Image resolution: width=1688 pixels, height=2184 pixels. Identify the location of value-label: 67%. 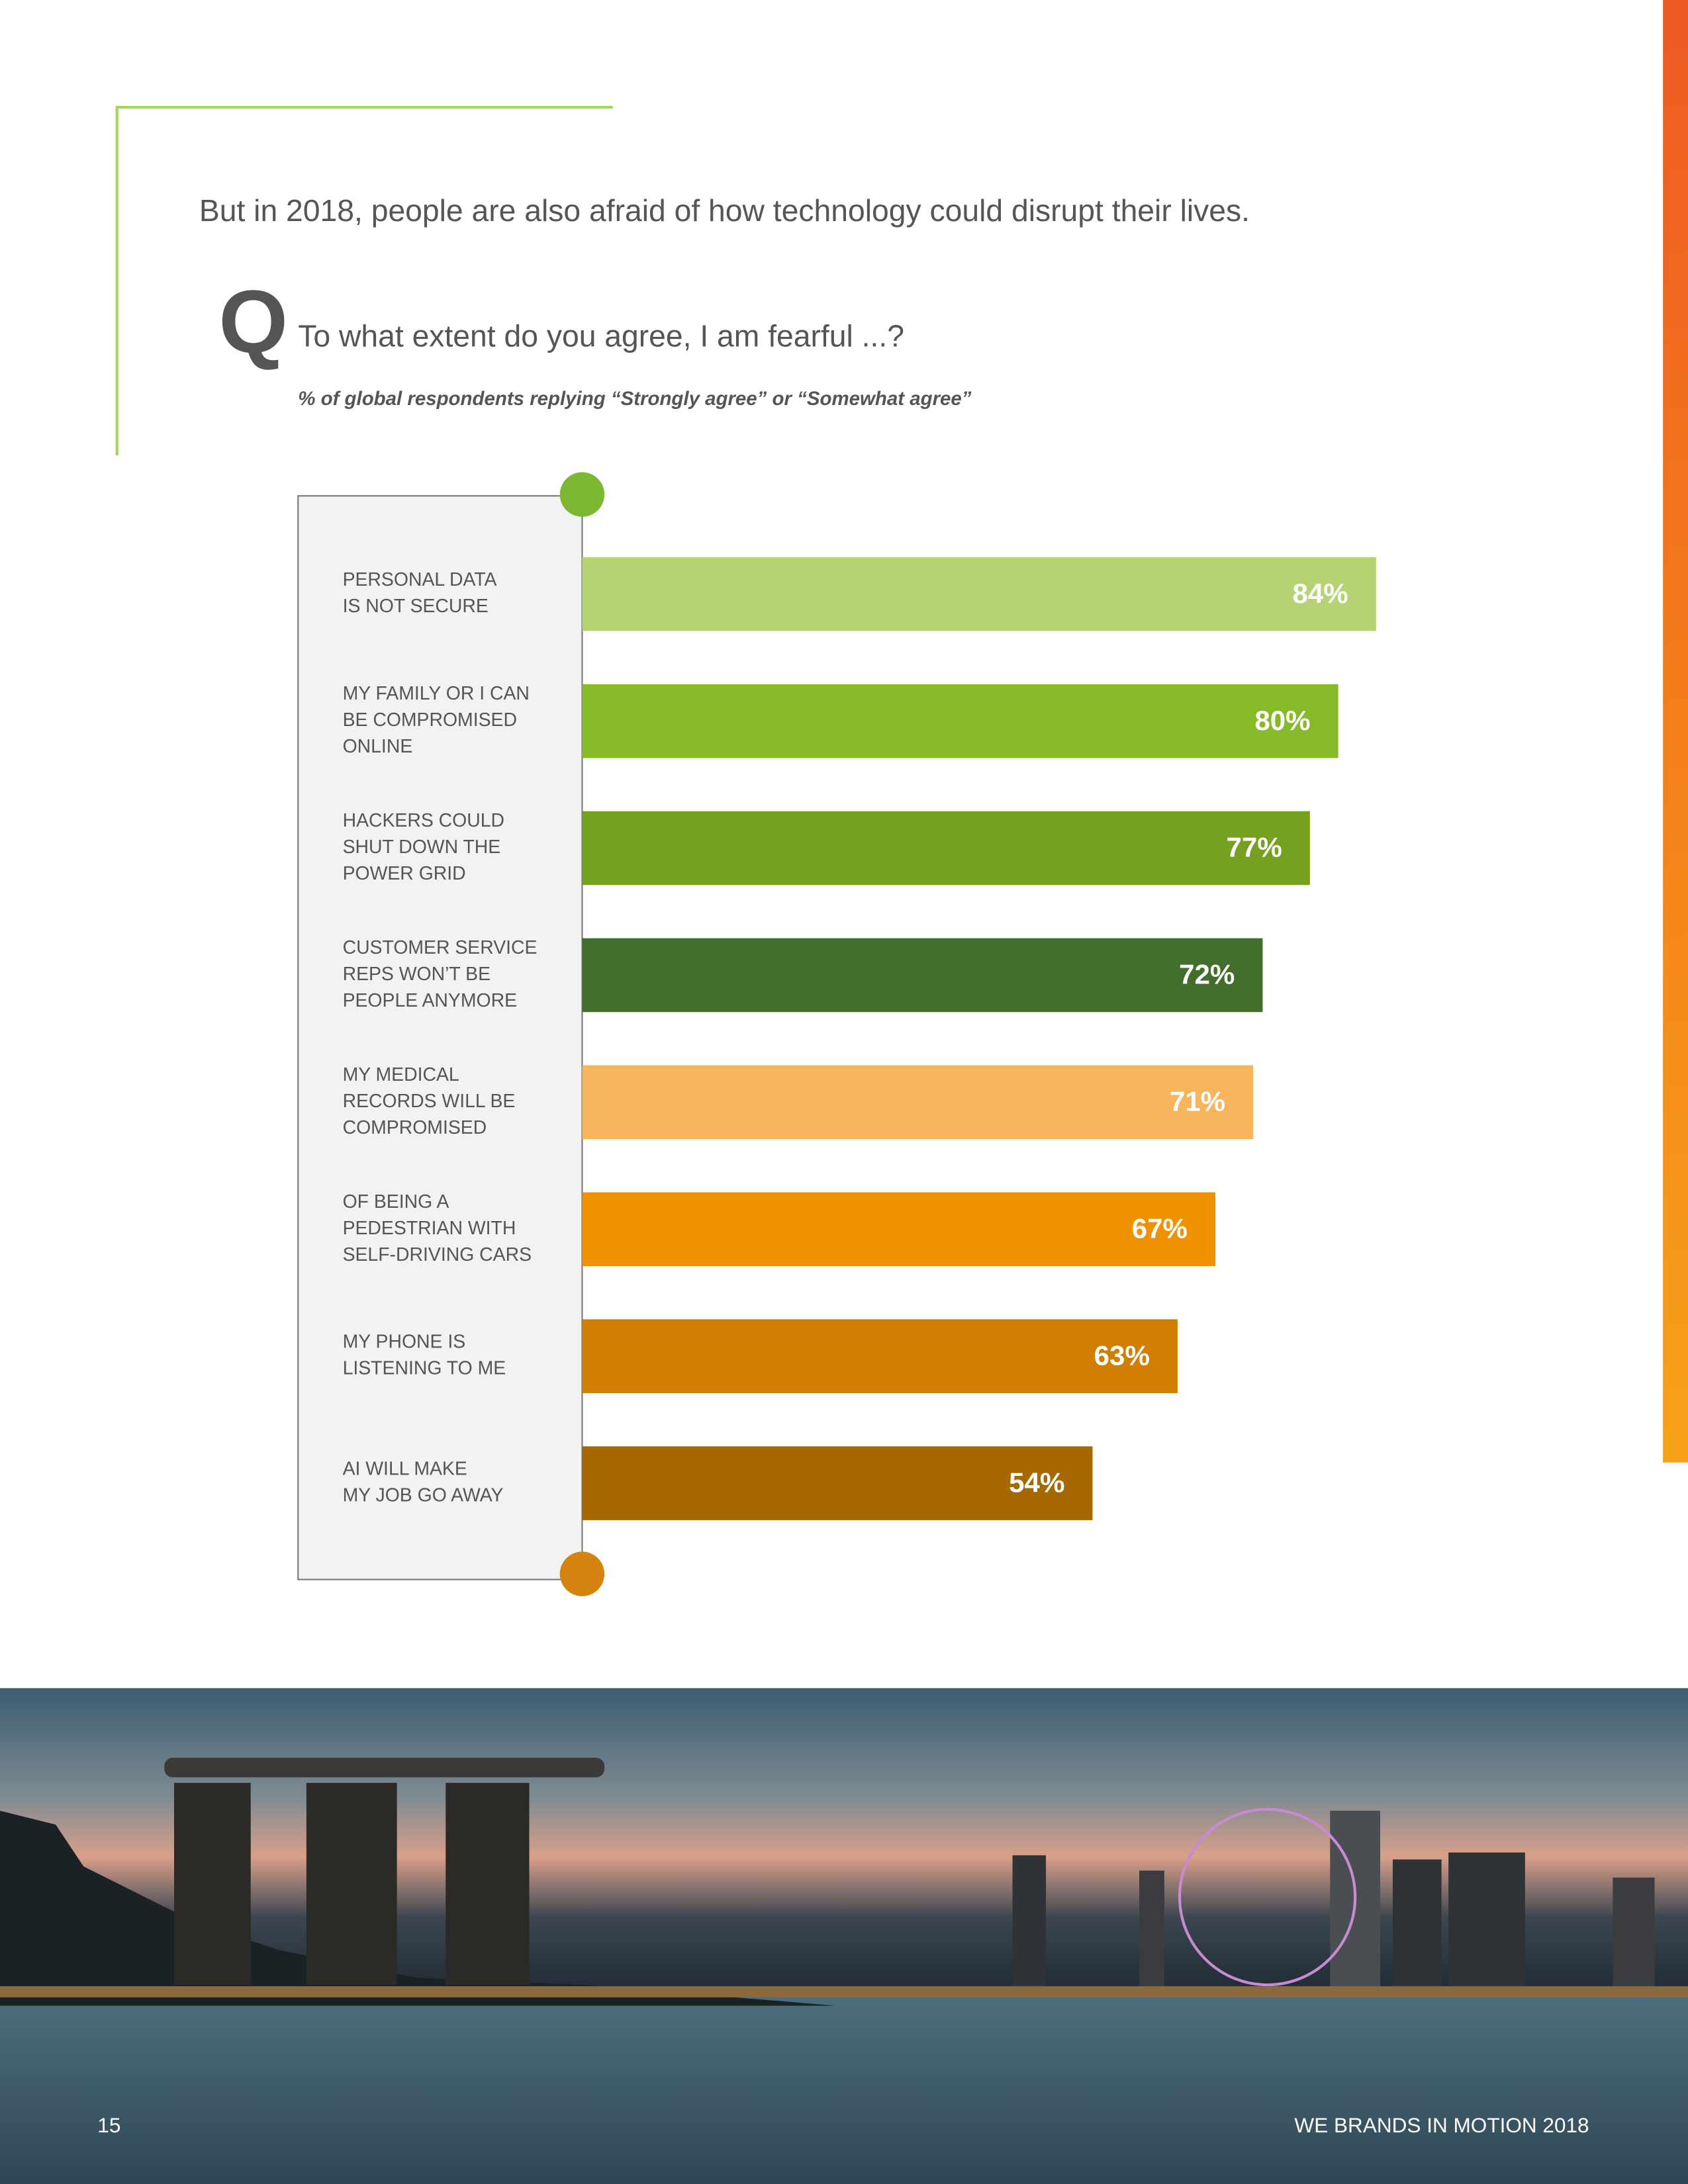
(1160, 1228).